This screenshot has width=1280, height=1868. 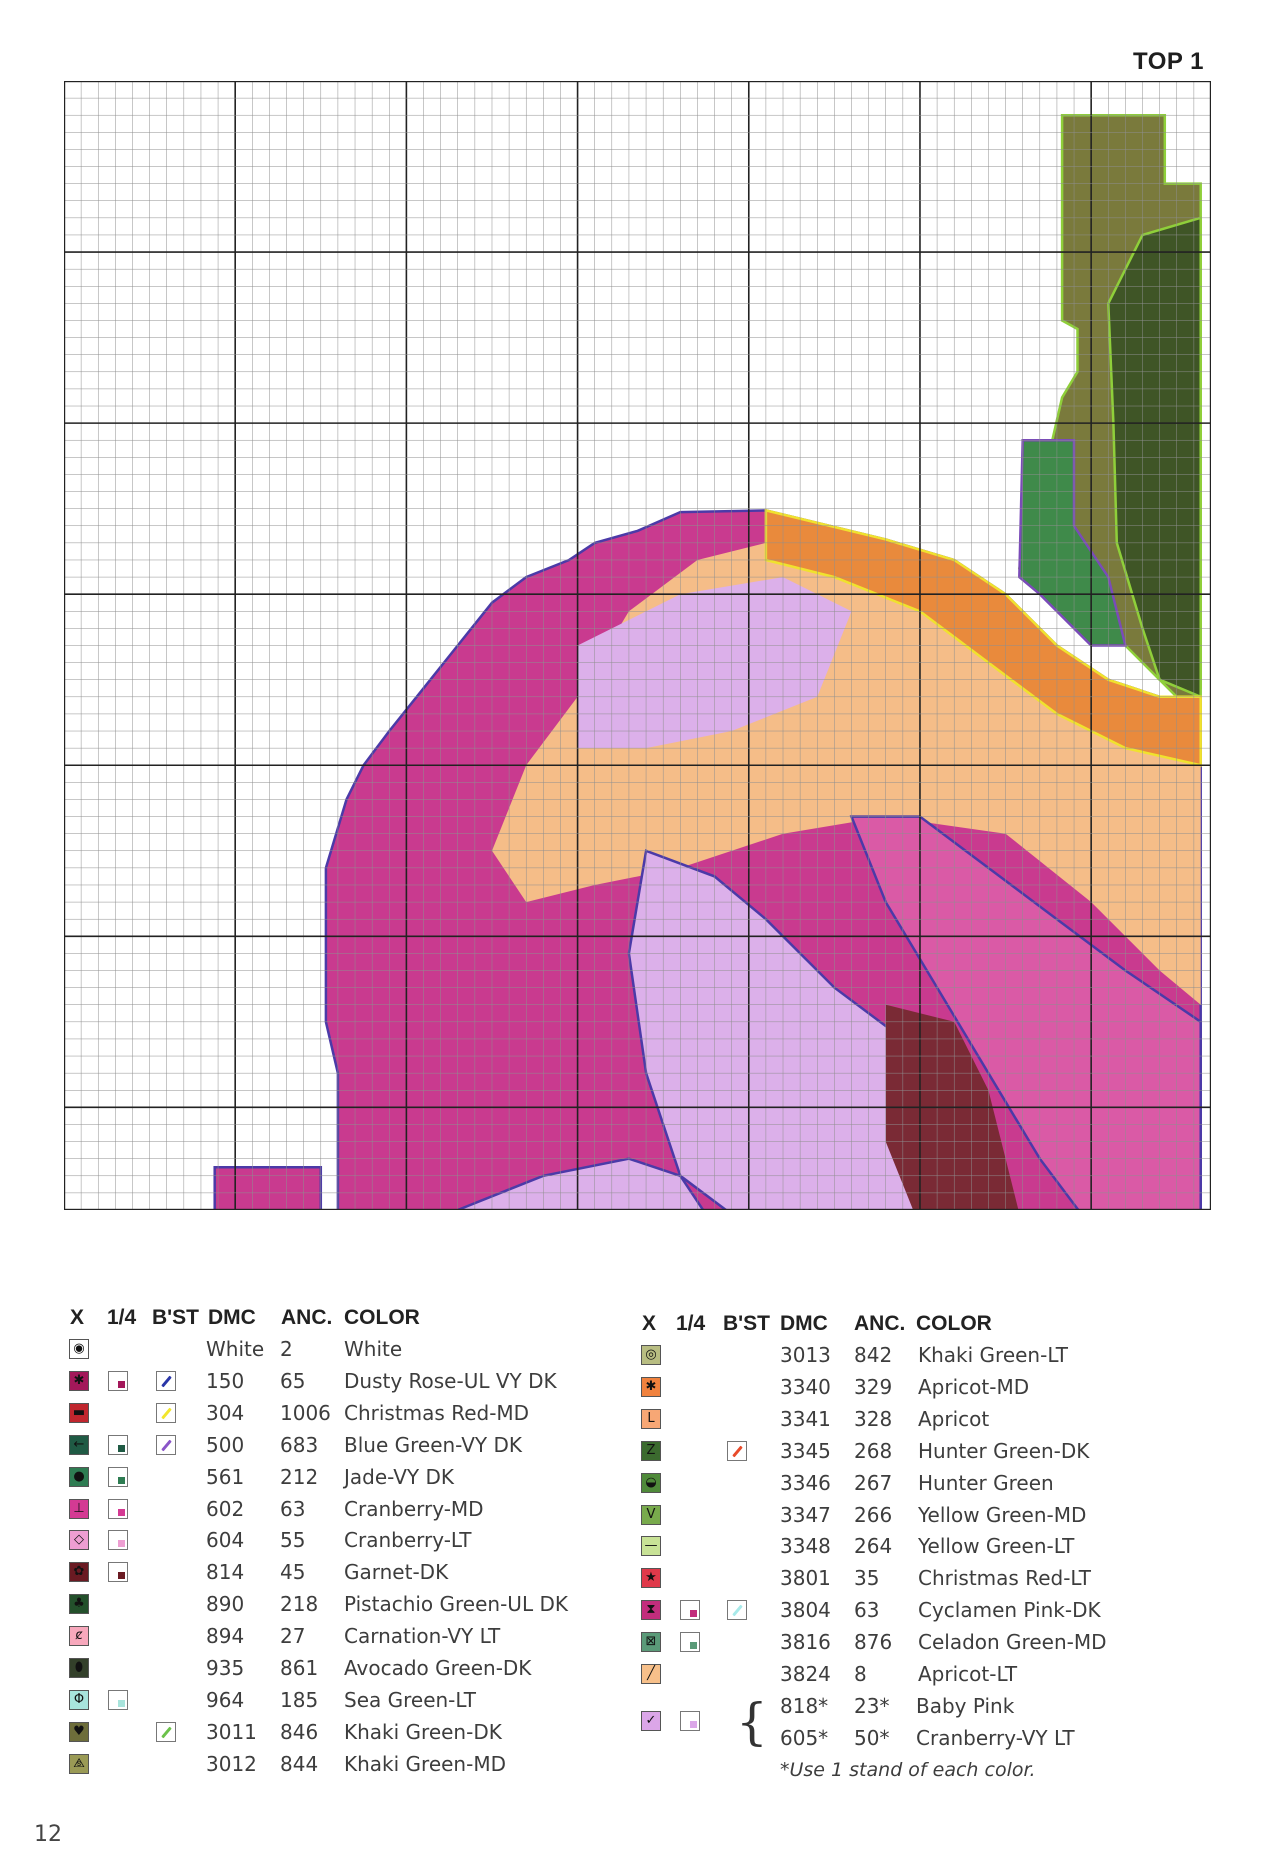 I want to click on color-name: Cranberry-LT, so click(x=408, y=1540).